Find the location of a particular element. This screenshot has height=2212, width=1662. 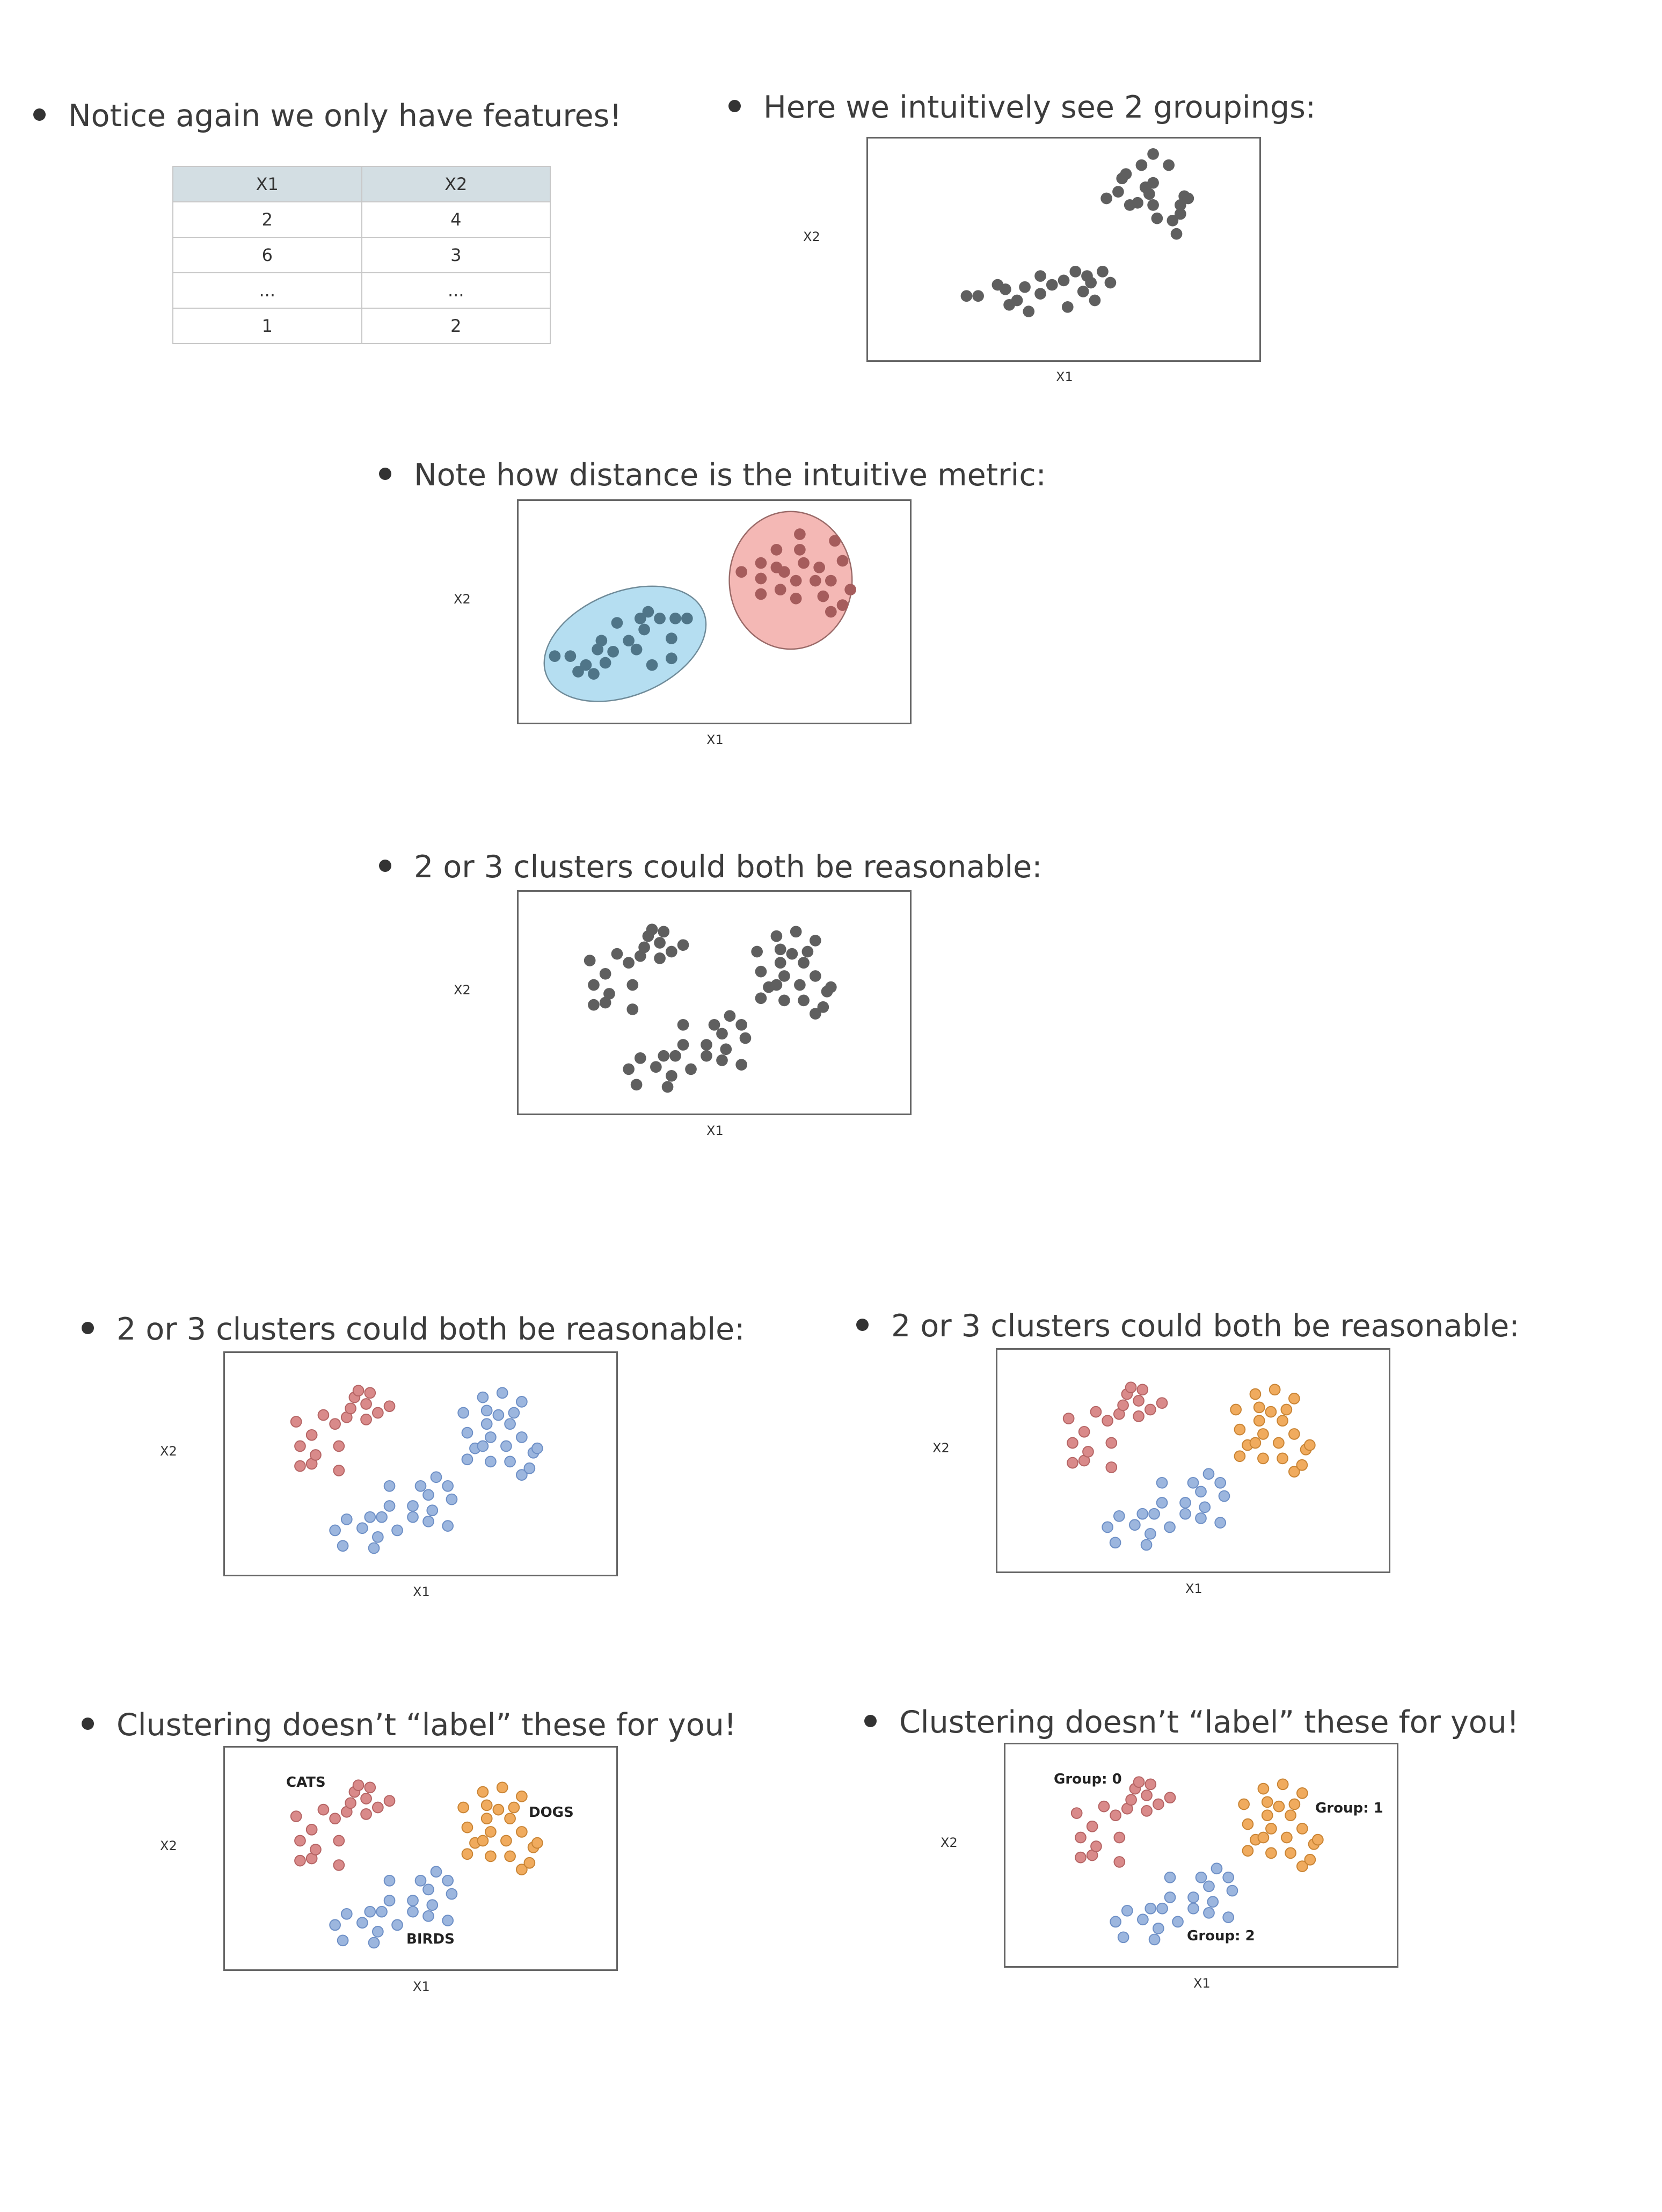

scatter-plot-group-labels: Group: 0 Group: 1 Group: 2 is located at coordinates (1201, 1855).